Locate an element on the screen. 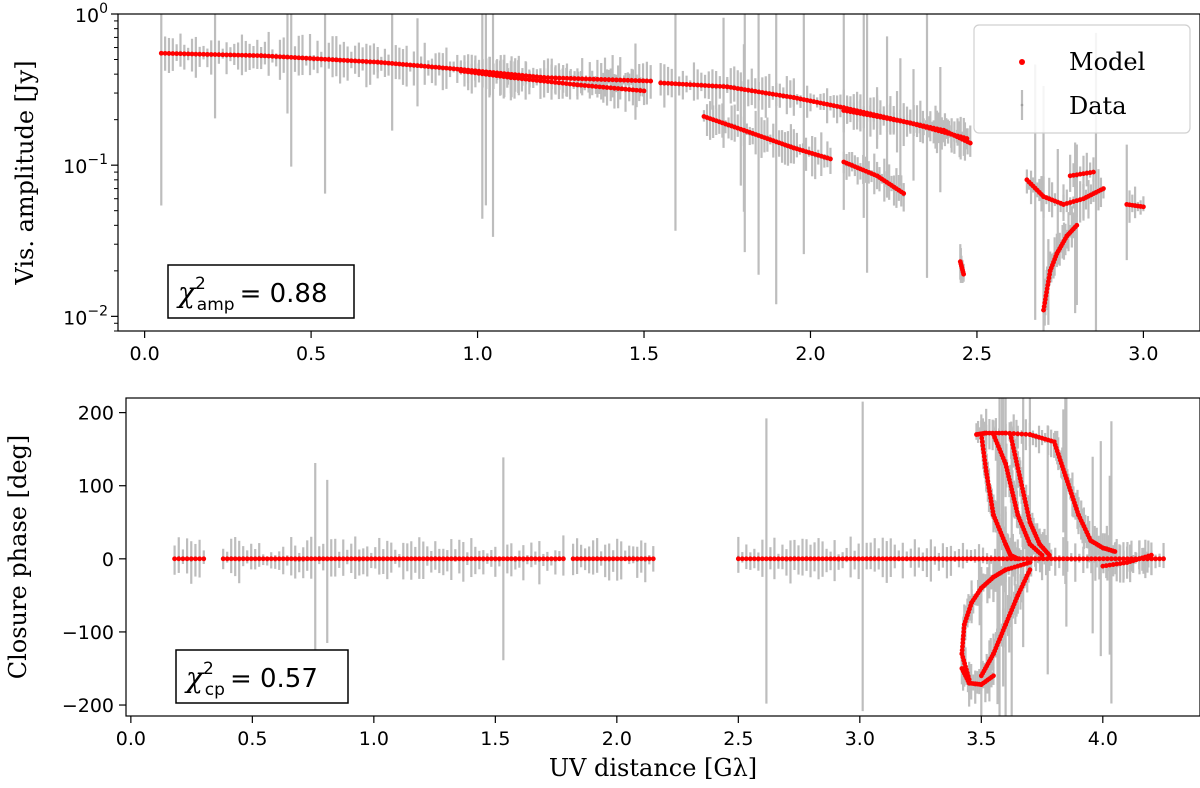 This screenshot has height=788, width=1200. legend-model-marker is located at coordinates (1022, 62).